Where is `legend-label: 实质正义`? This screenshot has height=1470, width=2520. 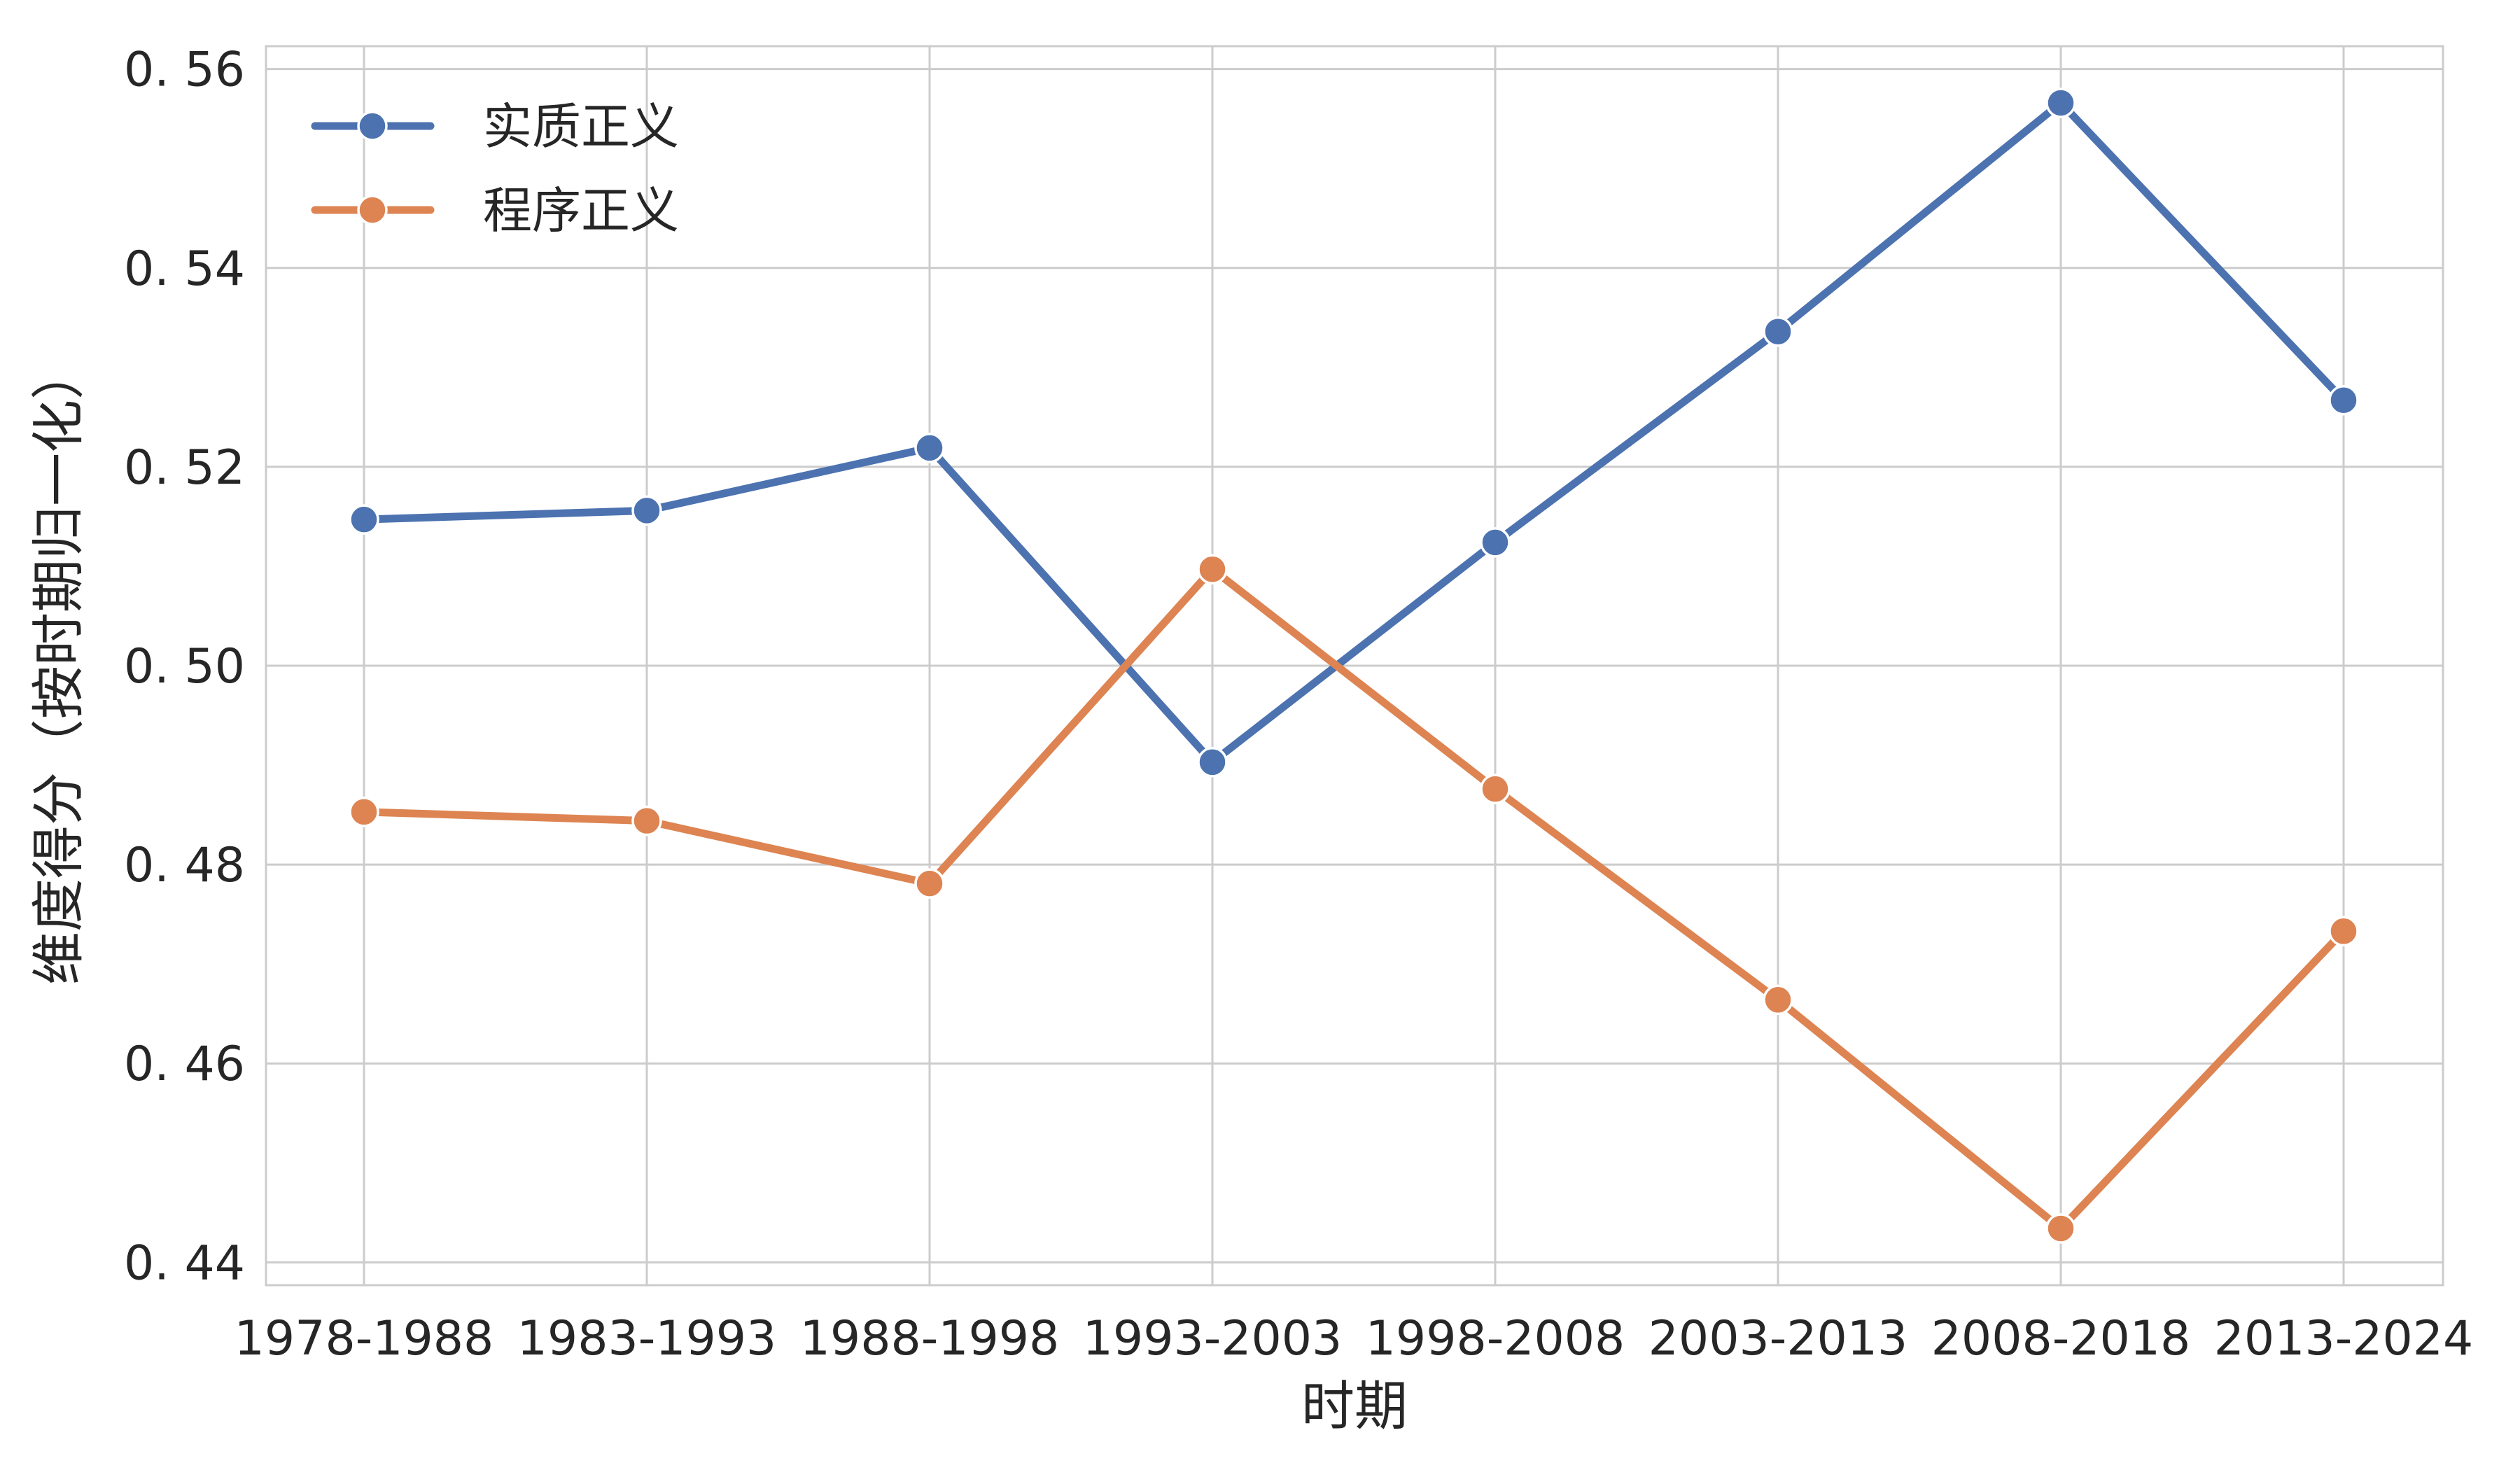
legend-label: 实质正义 is located at coordinates (581, 126).